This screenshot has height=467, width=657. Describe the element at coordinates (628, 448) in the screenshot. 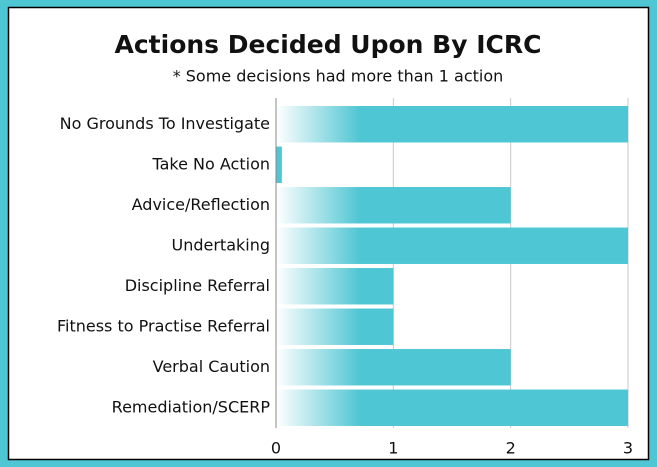

I see `x-tick-label: 3` at that location.